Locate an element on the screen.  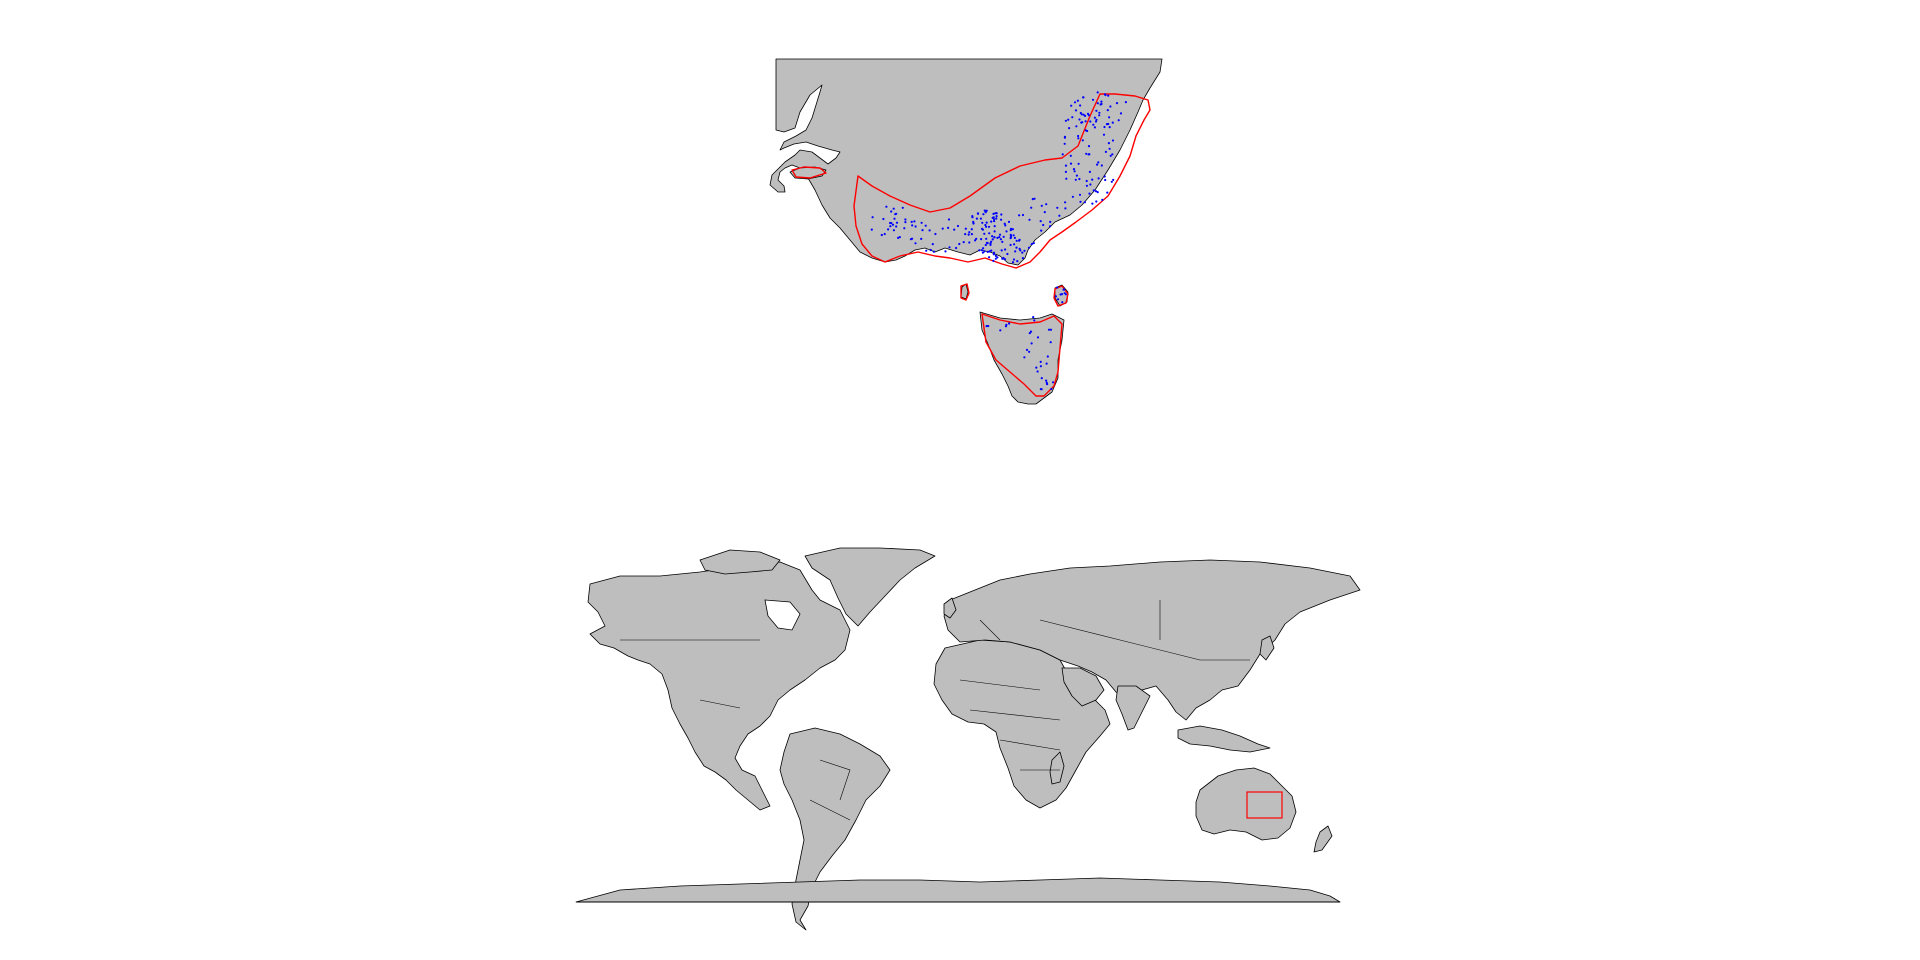
southeast-asia-islands is located at coordinates (1224, 739).